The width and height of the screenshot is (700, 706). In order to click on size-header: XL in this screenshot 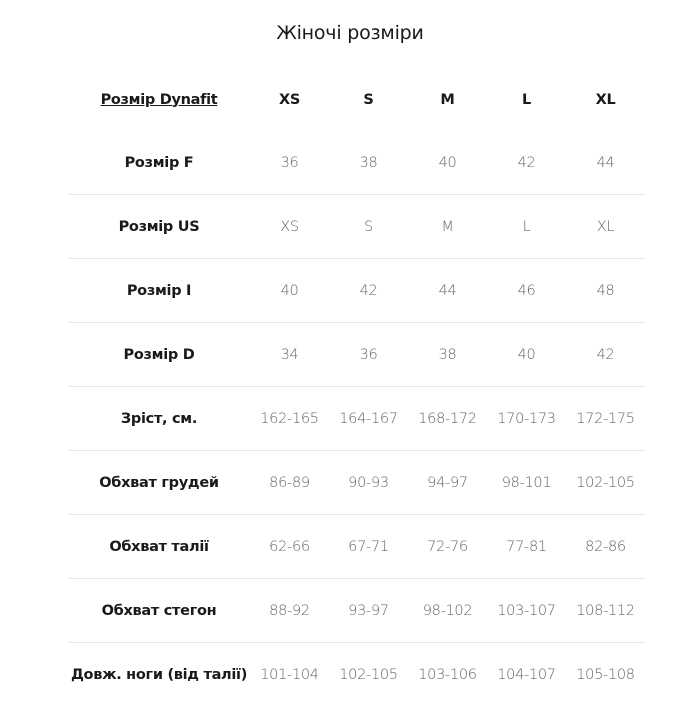, I will do `click(605, 99)`.